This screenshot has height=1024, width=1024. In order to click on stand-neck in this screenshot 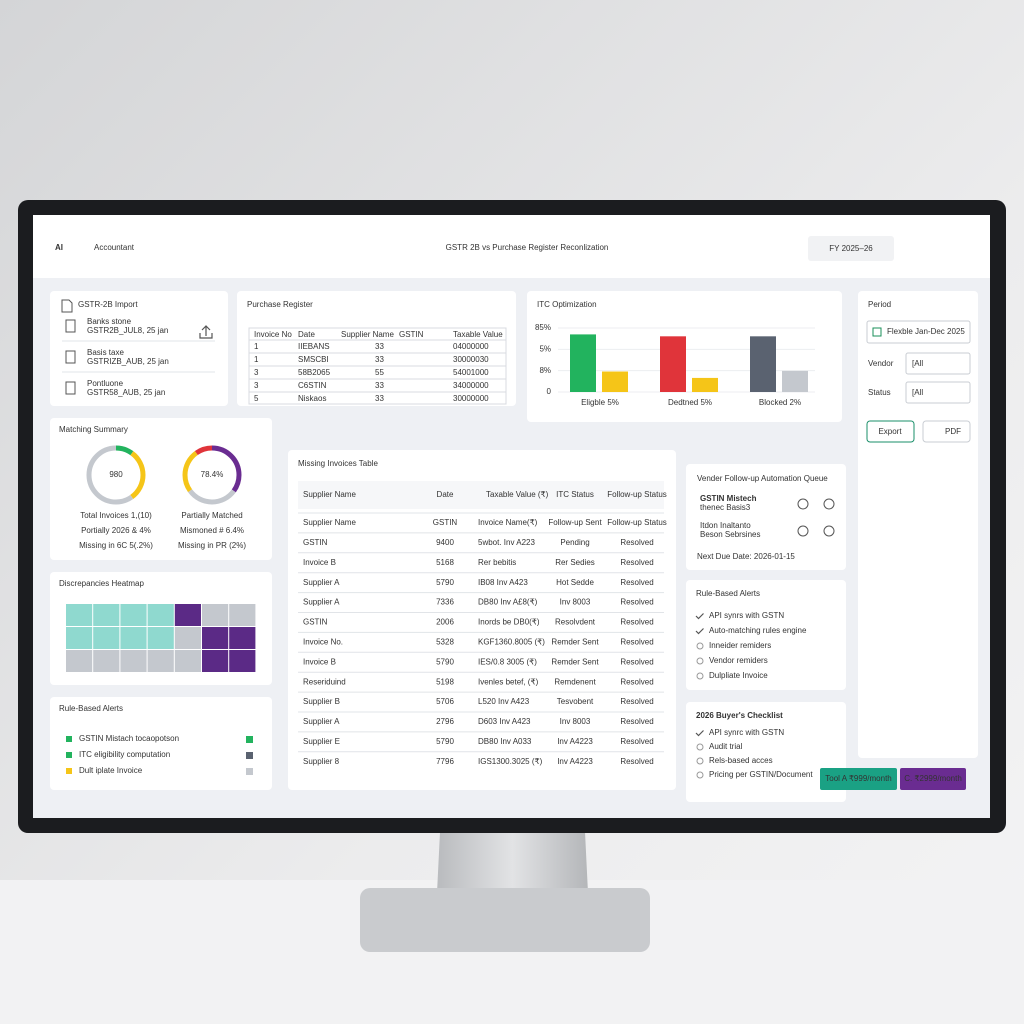, I will do `click(512, 862)`.